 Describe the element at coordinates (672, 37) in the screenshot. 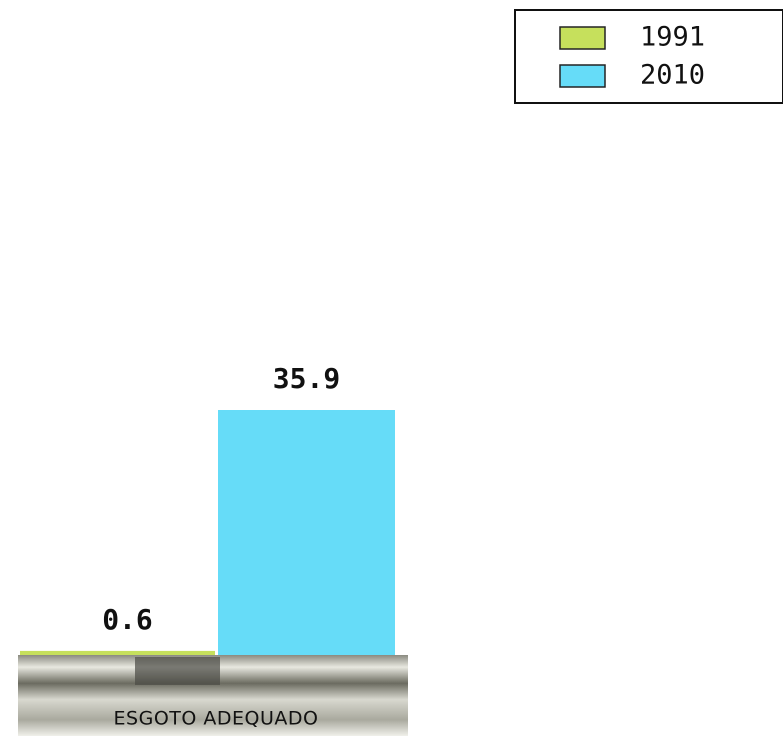

I see `legend-label: 1991` at that location.